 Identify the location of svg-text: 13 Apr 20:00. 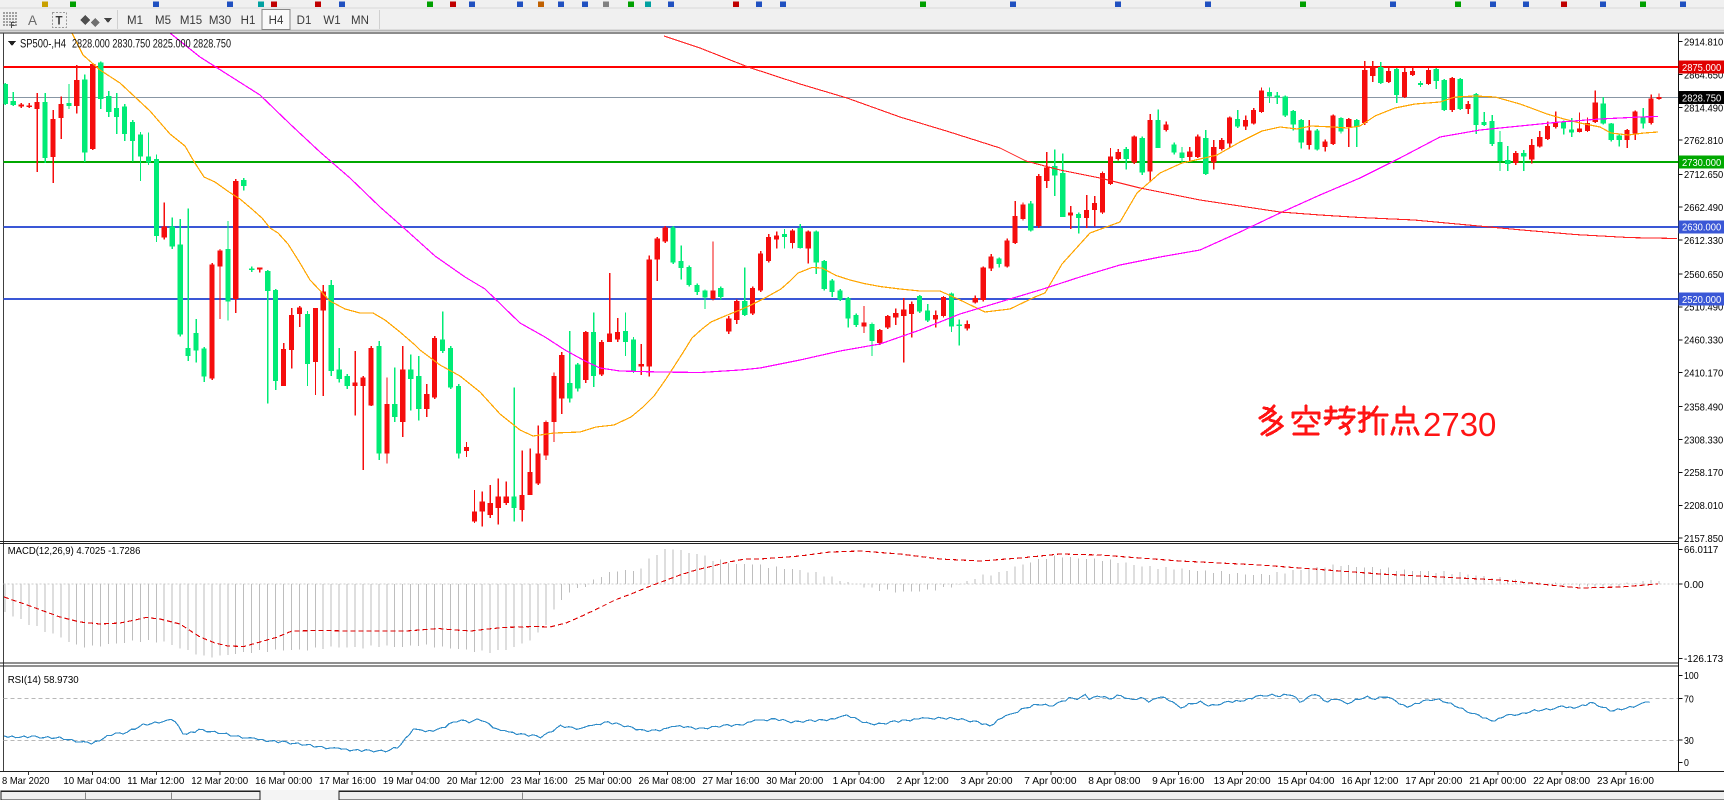
(1242, 781).